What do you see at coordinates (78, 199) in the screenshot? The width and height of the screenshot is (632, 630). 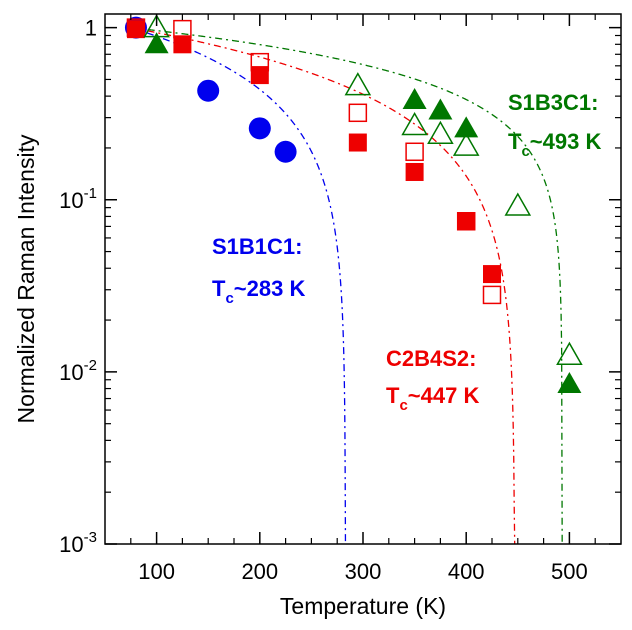 I see `y-tick-label: 10⁻¹` at bounding box center [78, 199].